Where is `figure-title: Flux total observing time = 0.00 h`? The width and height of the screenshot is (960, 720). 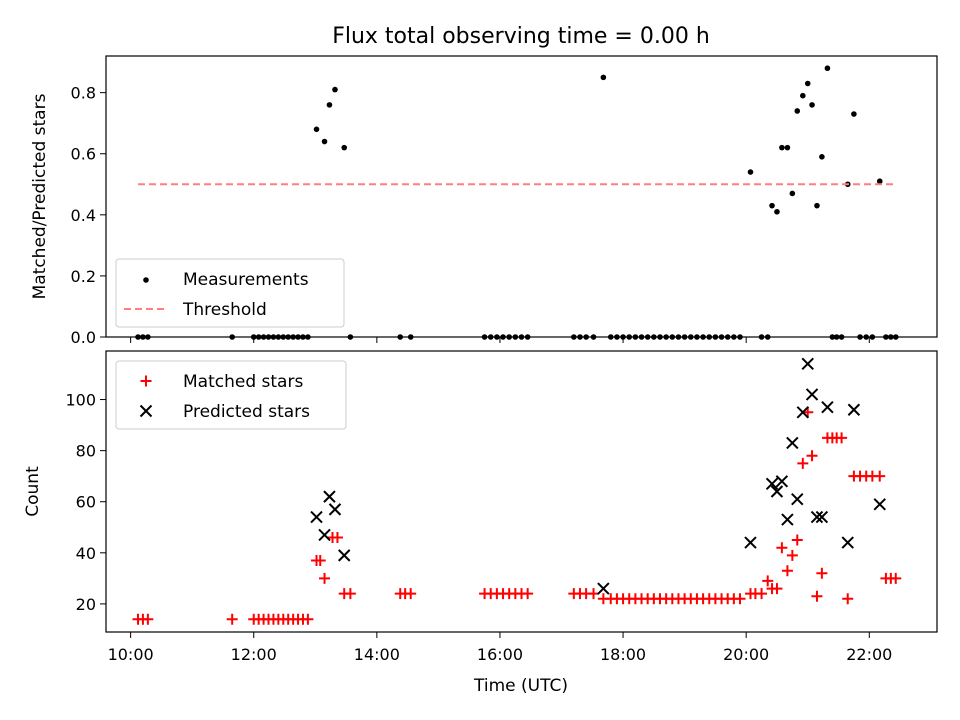 figure-title: Flux total observing time = 0.00 h is located at coordinates (521, 36).